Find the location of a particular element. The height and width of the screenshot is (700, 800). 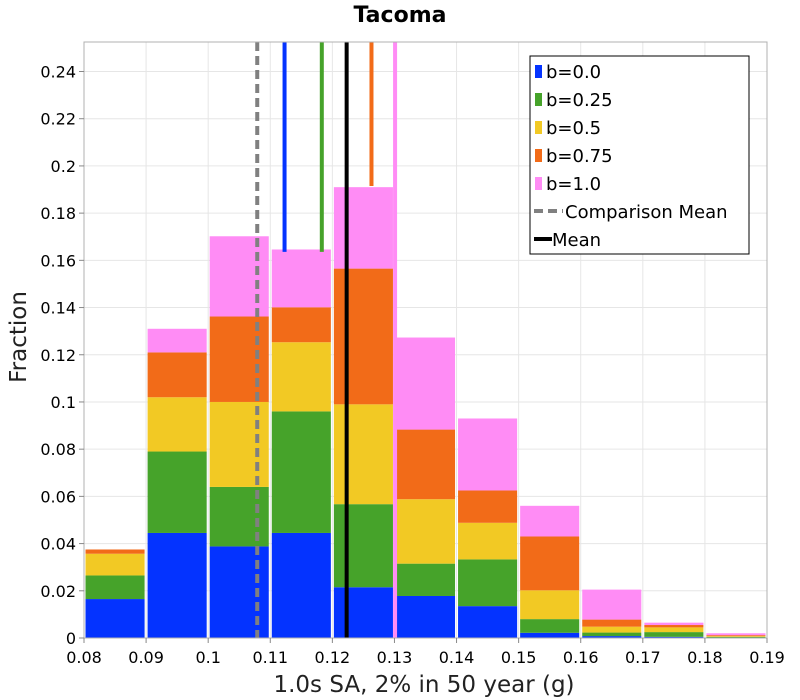

y-tick-label: 0.08 is located at coordinates (58, 449).